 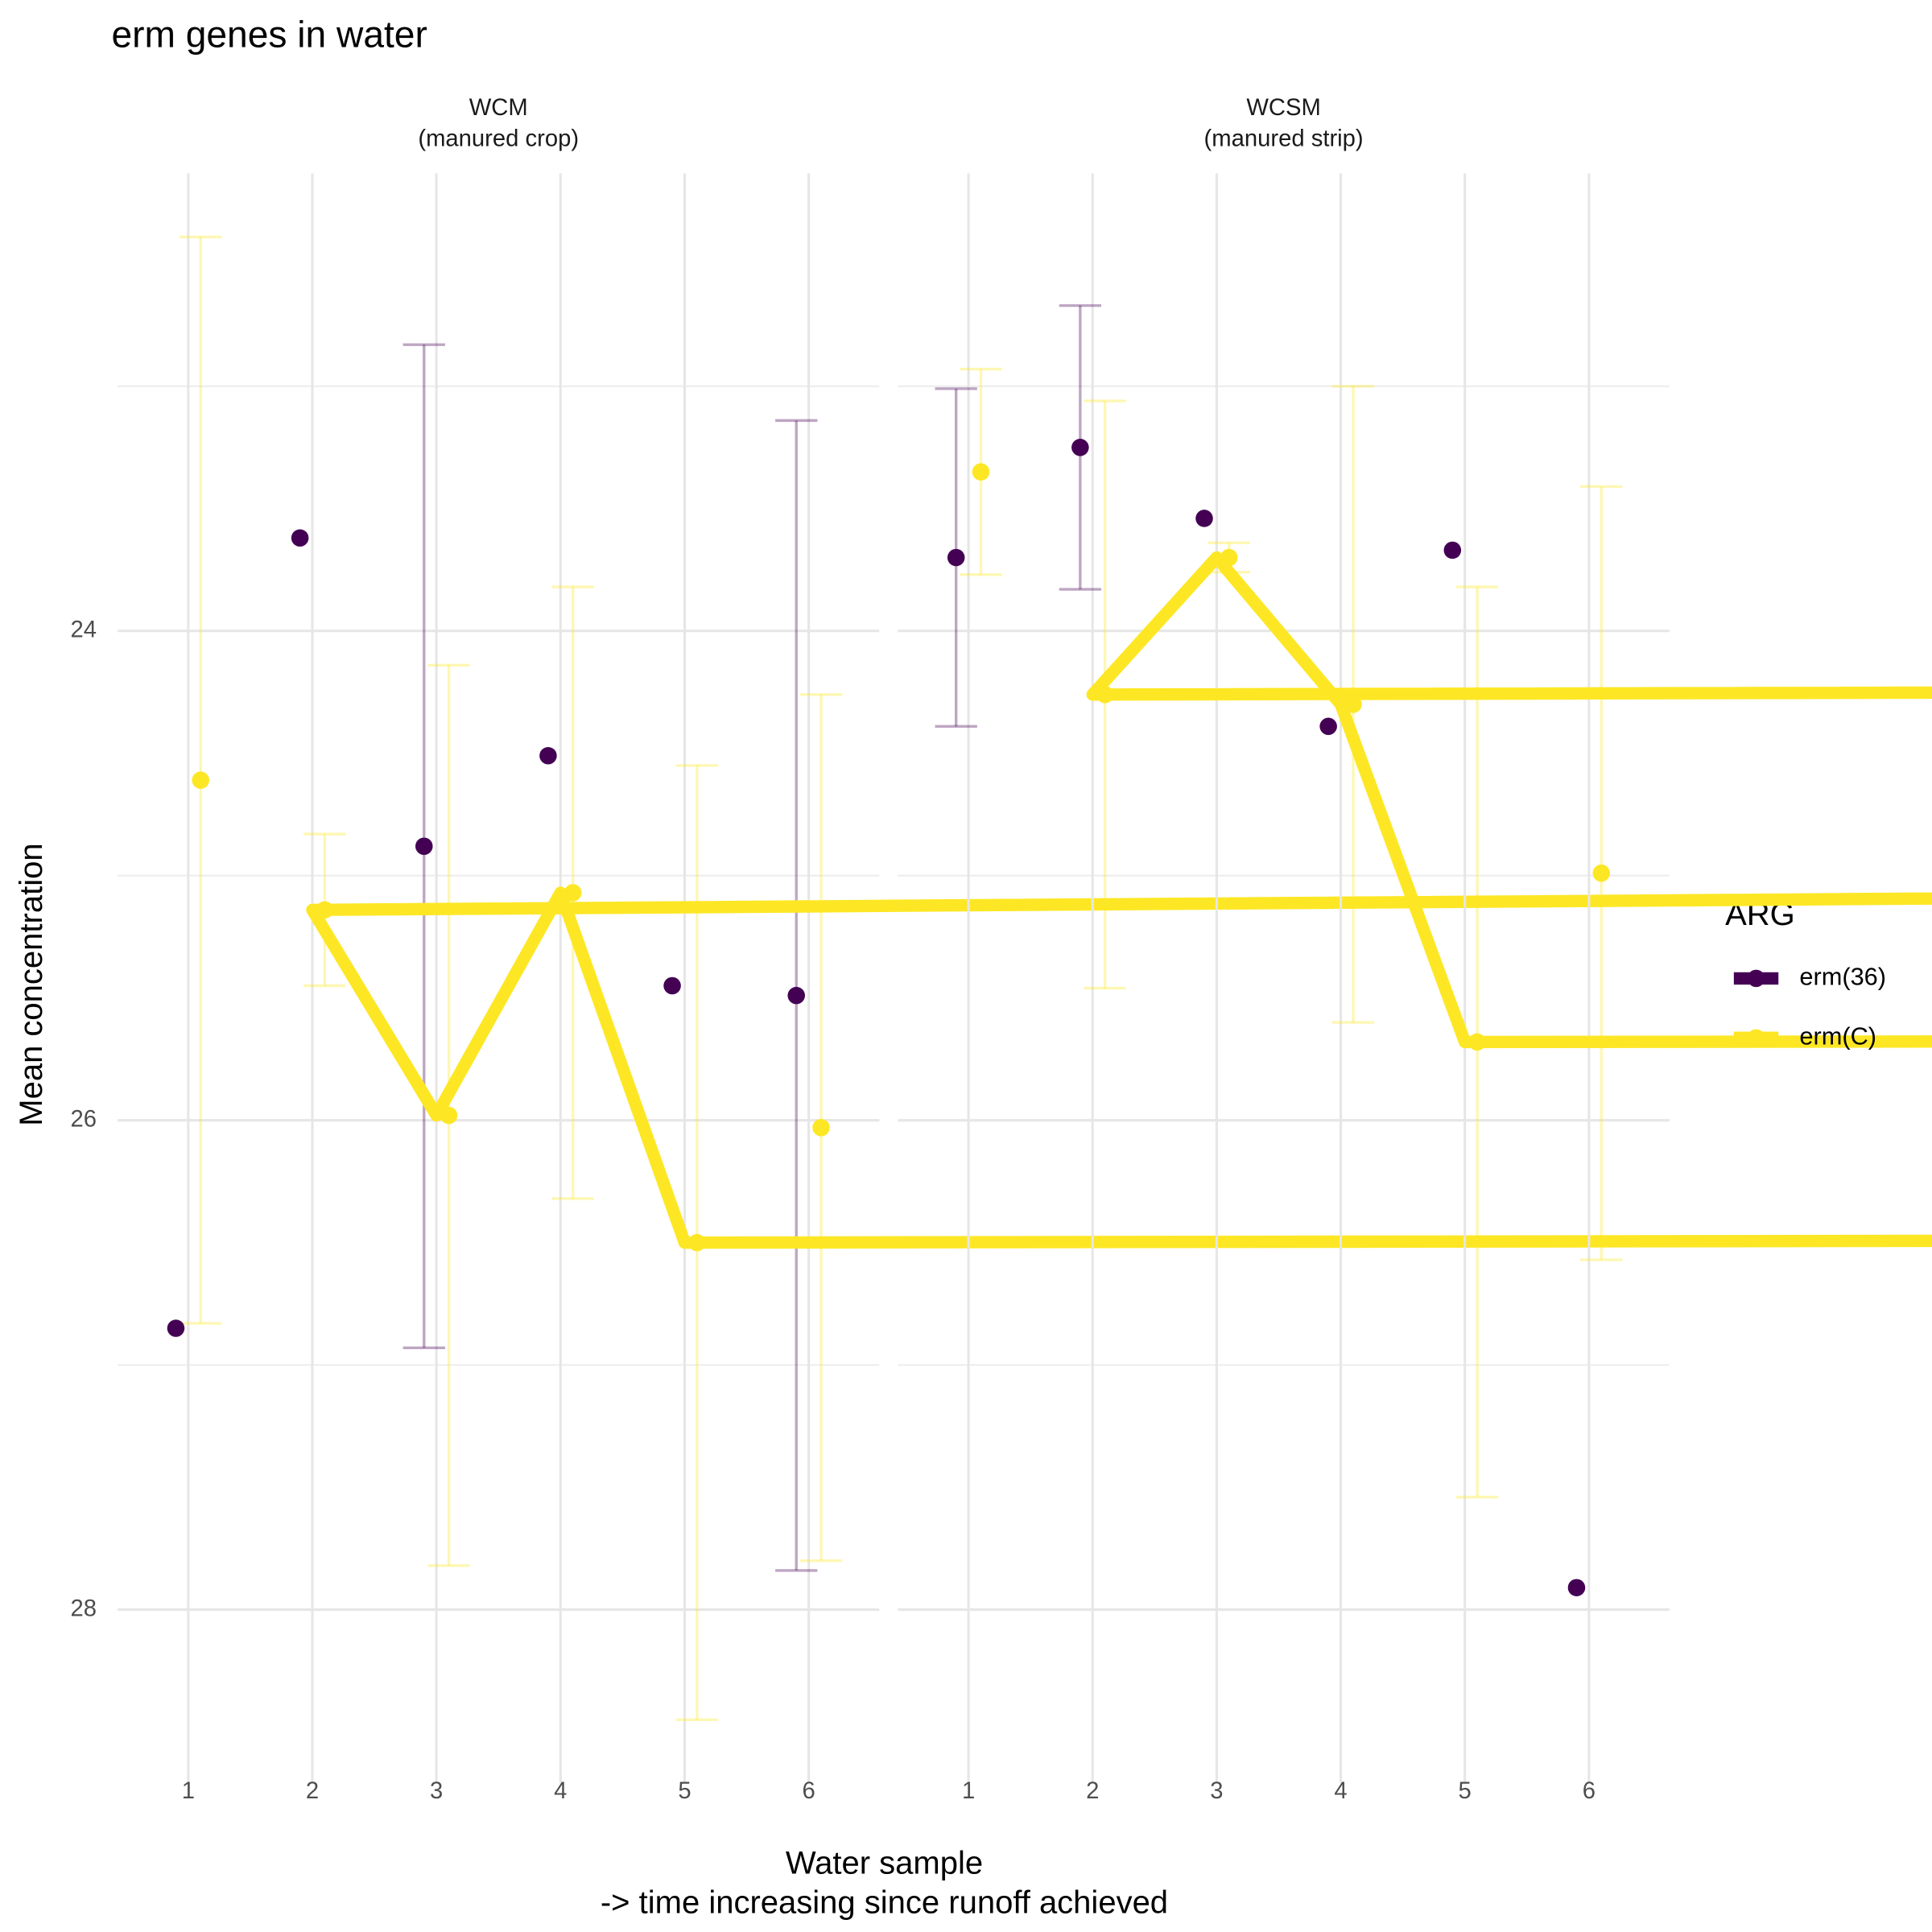 I want to click on y-tick-label: 28, so click(x=83, y=1608).